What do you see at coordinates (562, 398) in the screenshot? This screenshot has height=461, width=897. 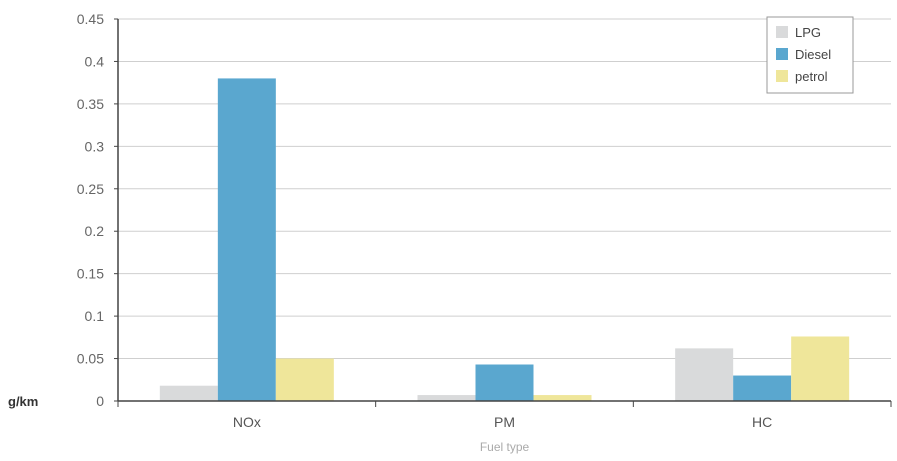 I see `bar-petrol-pm` at bounding box center [562, 398].